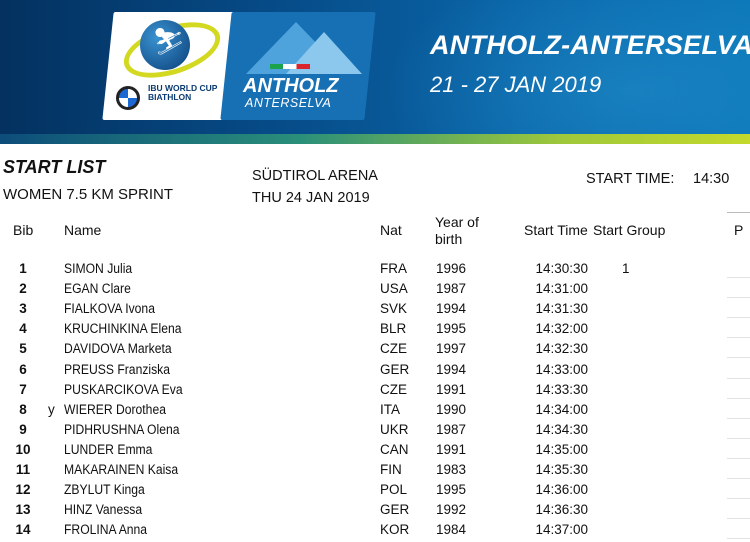 This screenshot has height=542, width=750. I want to click on start-time-cell: 14:31:30, so click(561, 309).